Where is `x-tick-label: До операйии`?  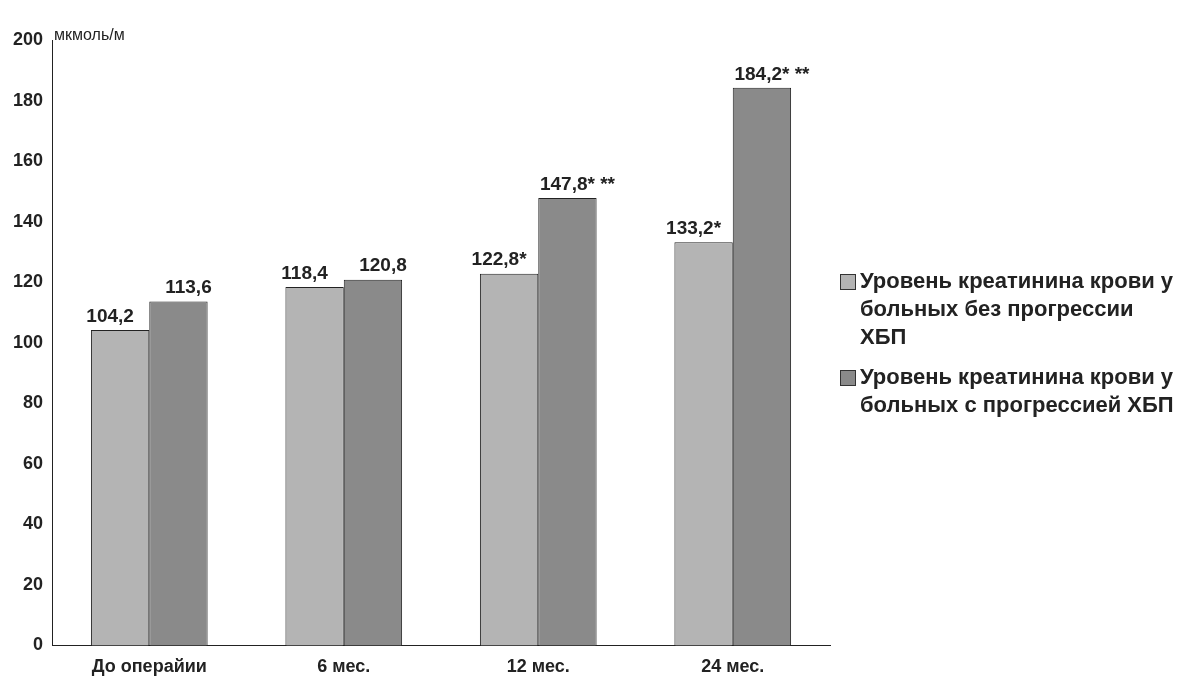 x-tick-label: До операйии is located at coordinates (149, 666).